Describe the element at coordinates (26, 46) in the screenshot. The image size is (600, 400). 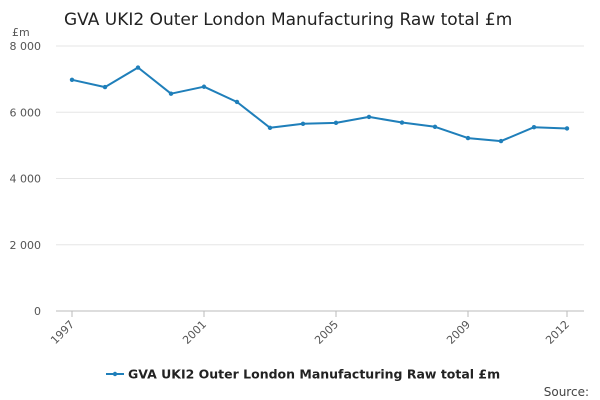
I see `y-tick-label: 8 000` at that location.